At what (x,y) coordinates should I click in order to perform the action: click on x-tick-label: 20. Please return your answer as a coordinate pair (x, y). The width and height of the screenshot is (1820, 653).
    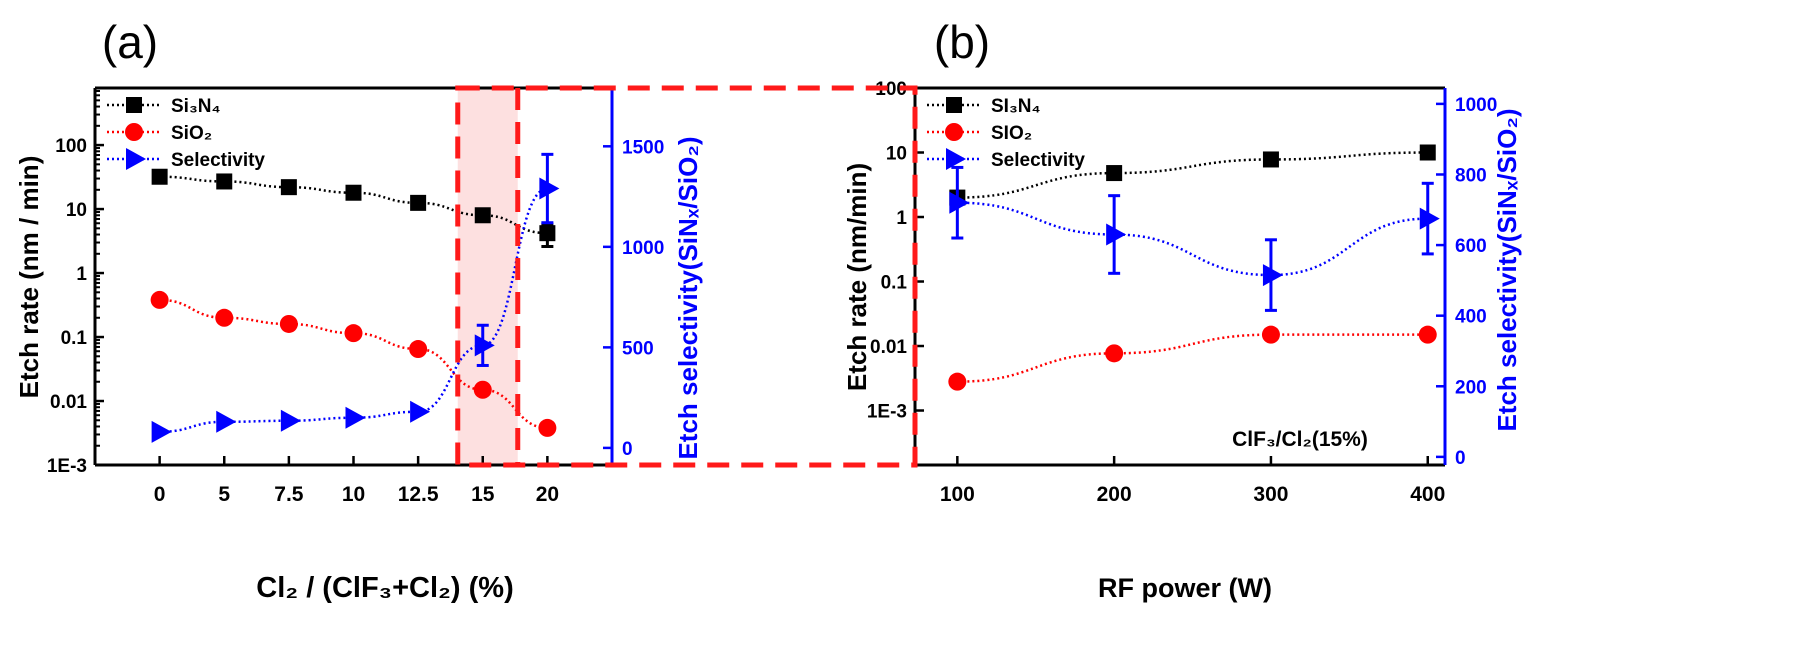
    Looking at the image, I should click on (547, 494).